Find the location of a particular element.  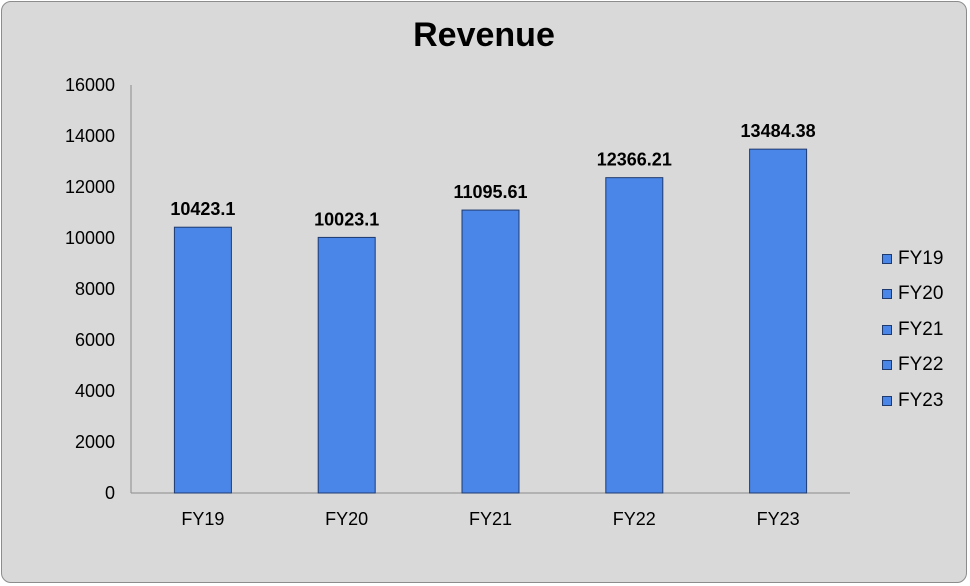

x-tick-label: FY21 is located at coordinates (490, 519).